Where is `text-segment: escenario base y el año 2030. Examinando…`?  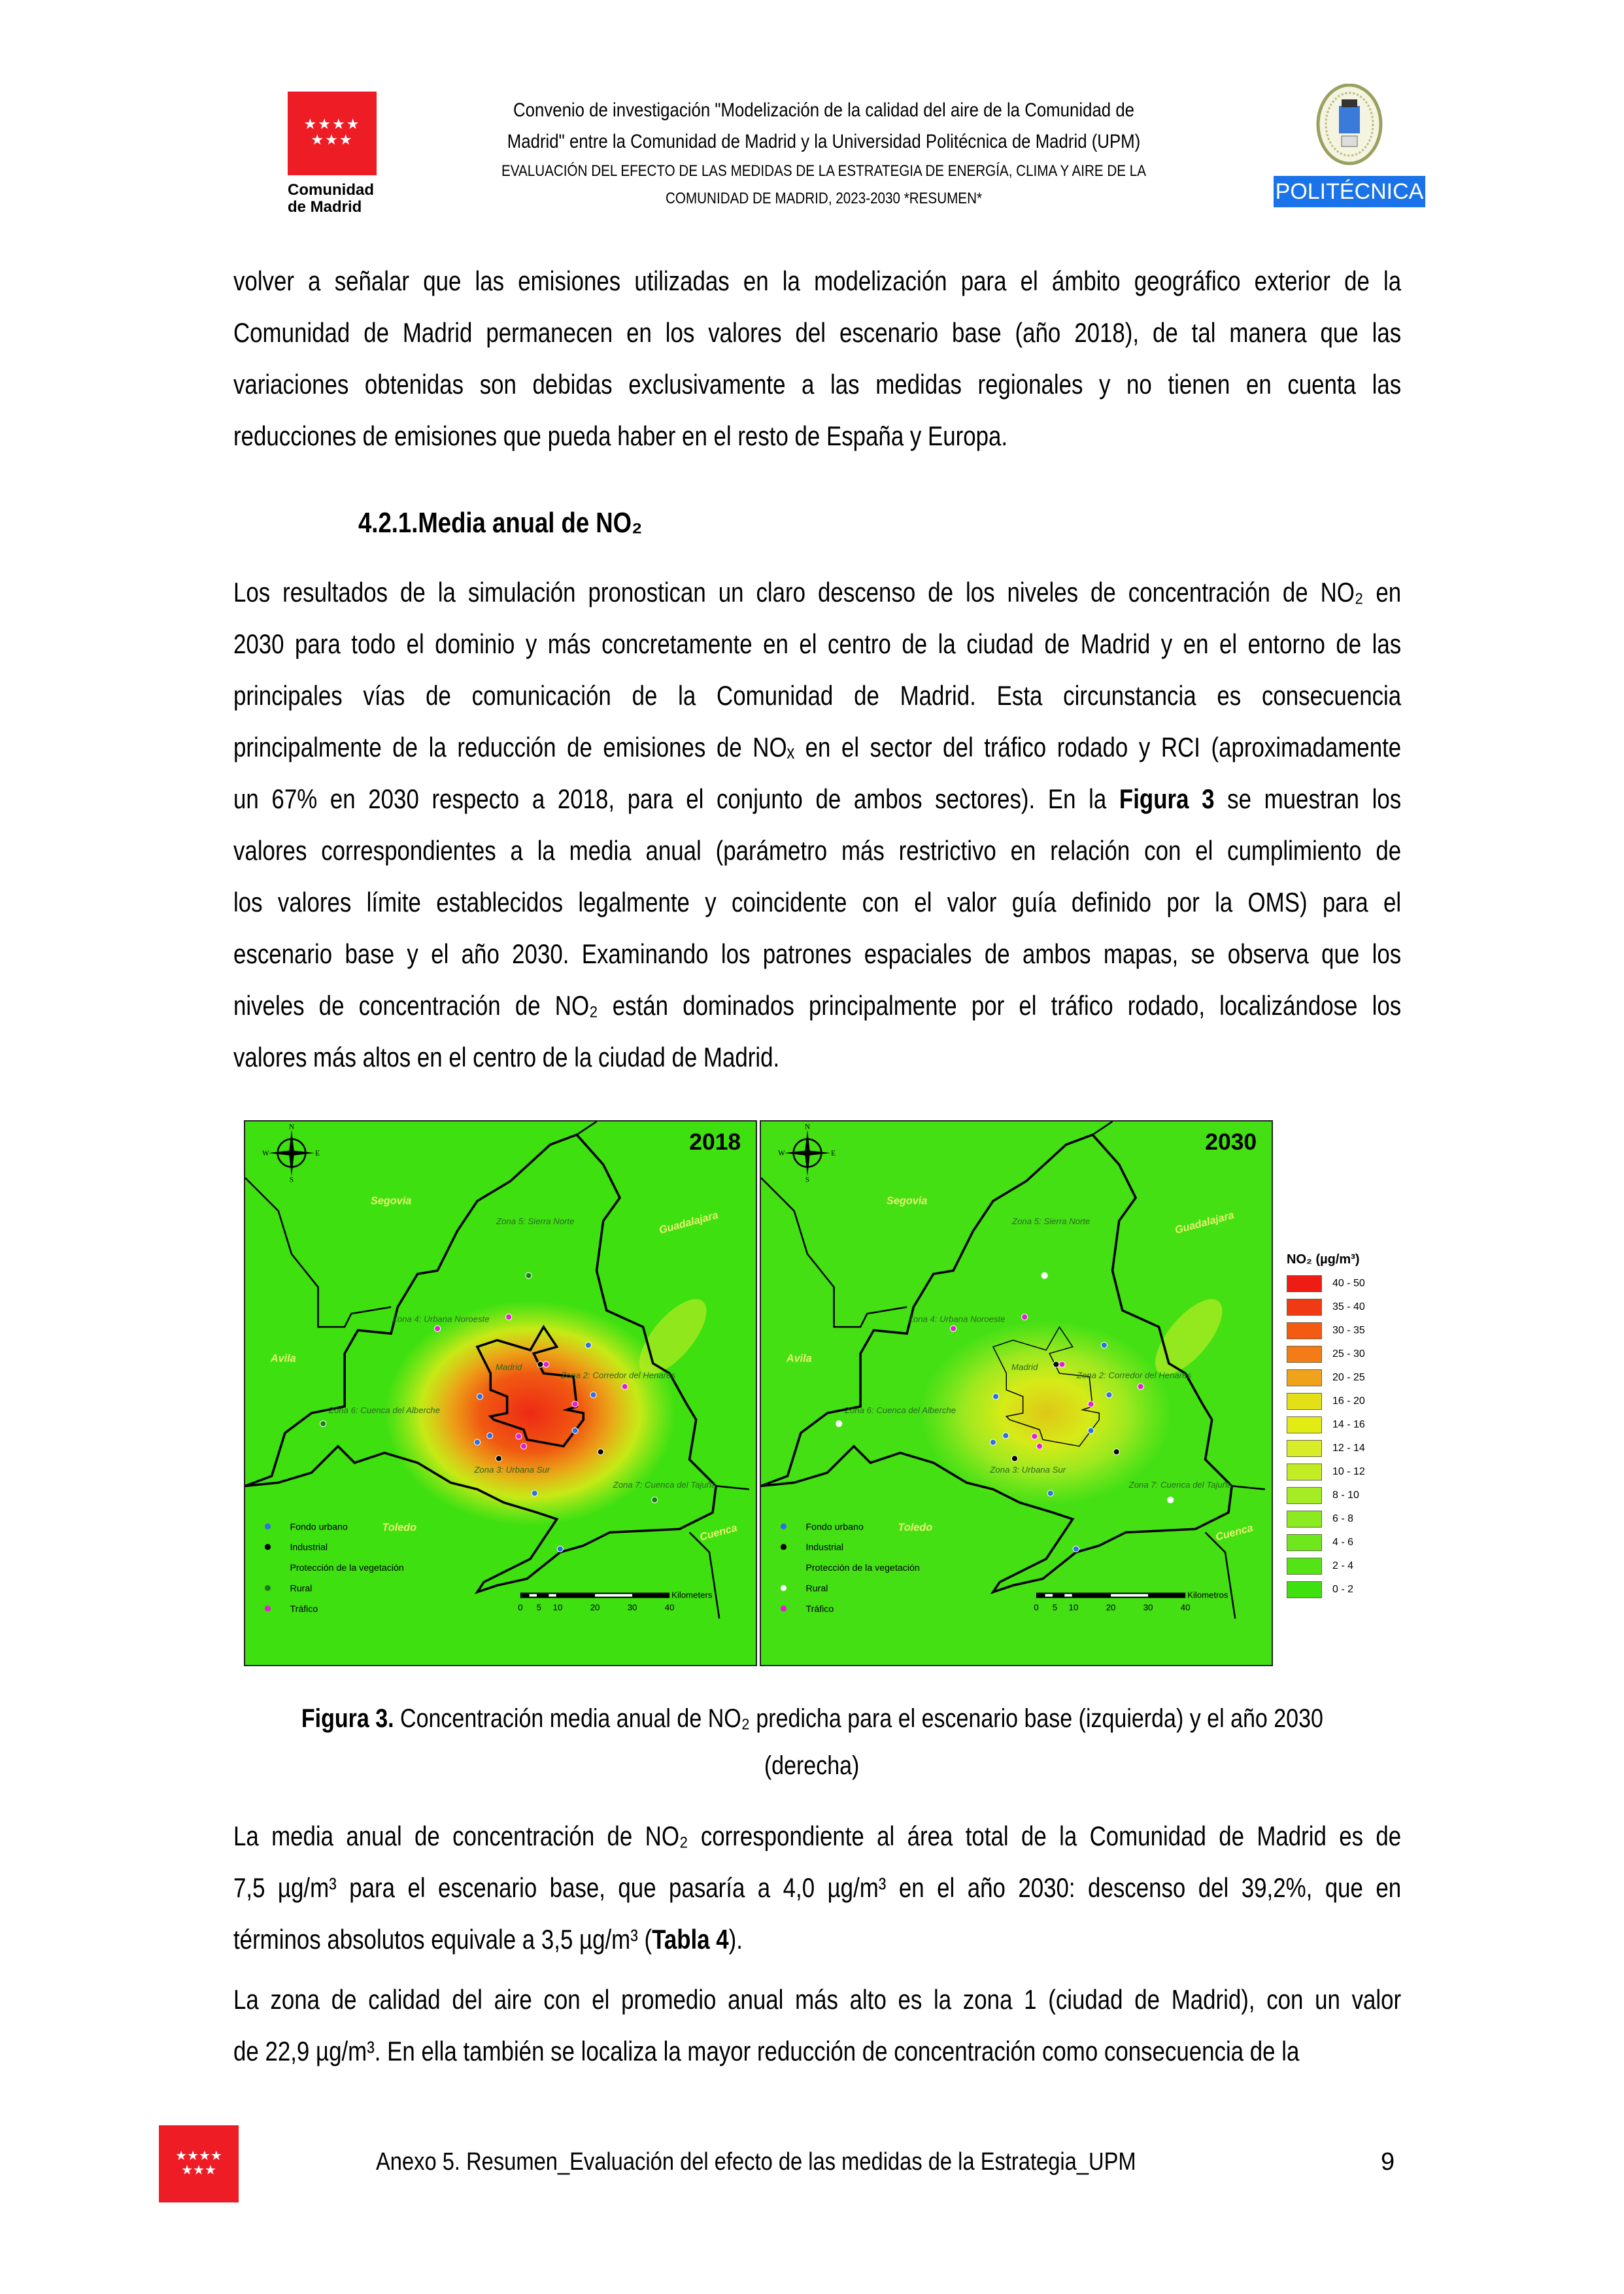 text-segment: escenario base y el año 2030. Examinando… is located at coordinates (817, 953).